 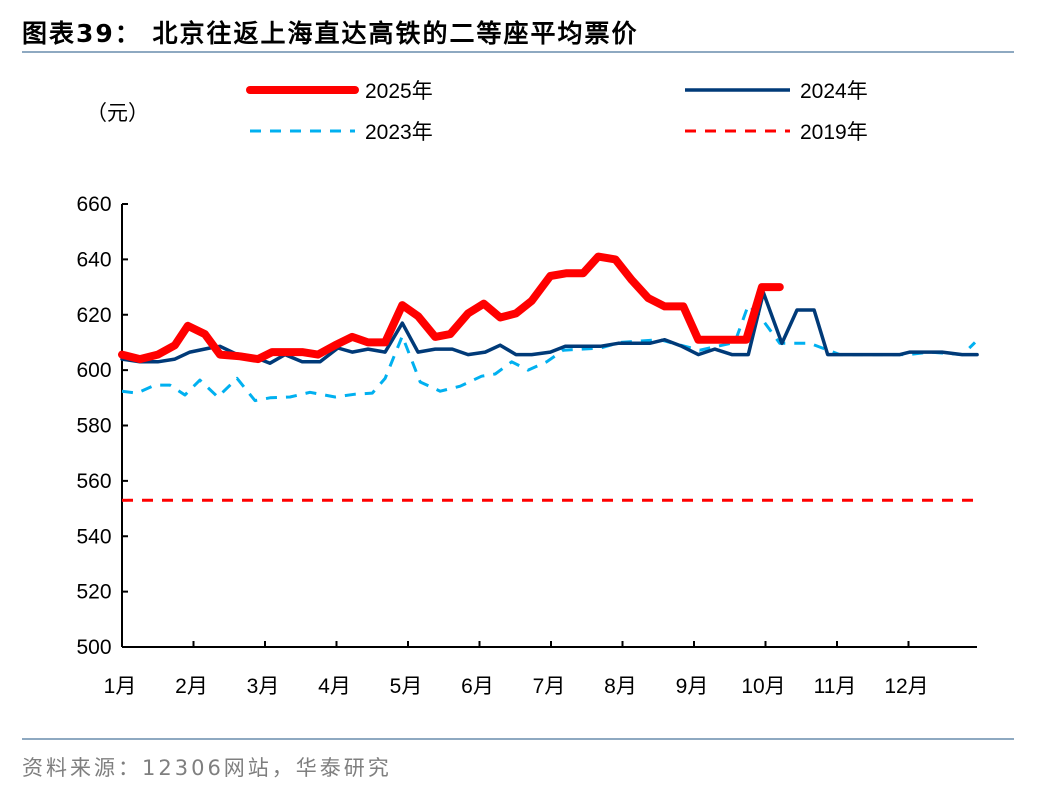 I want to click on legend-label: 2025年, so click(x=399, y=91).